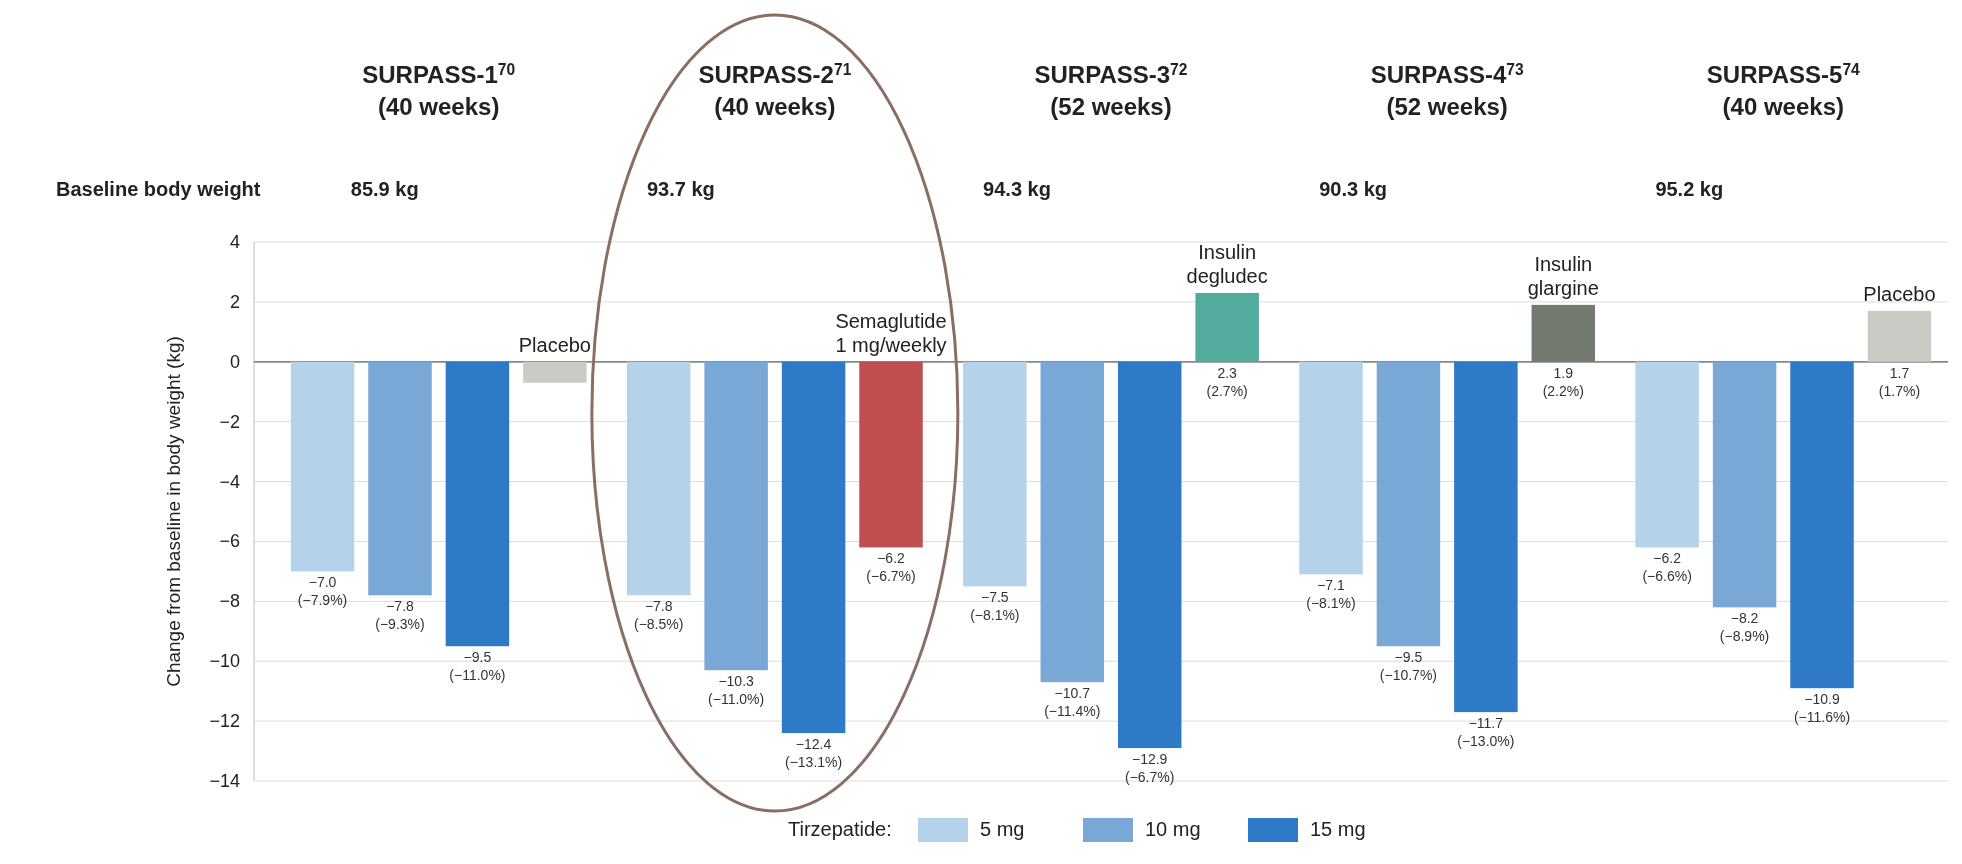  What do you see at coordinates (775, 90) in the screenshot?
I see `x-tick-label: SURPASS-2$^{71}$ (40 weeks)` at bounding box center [775, 90].